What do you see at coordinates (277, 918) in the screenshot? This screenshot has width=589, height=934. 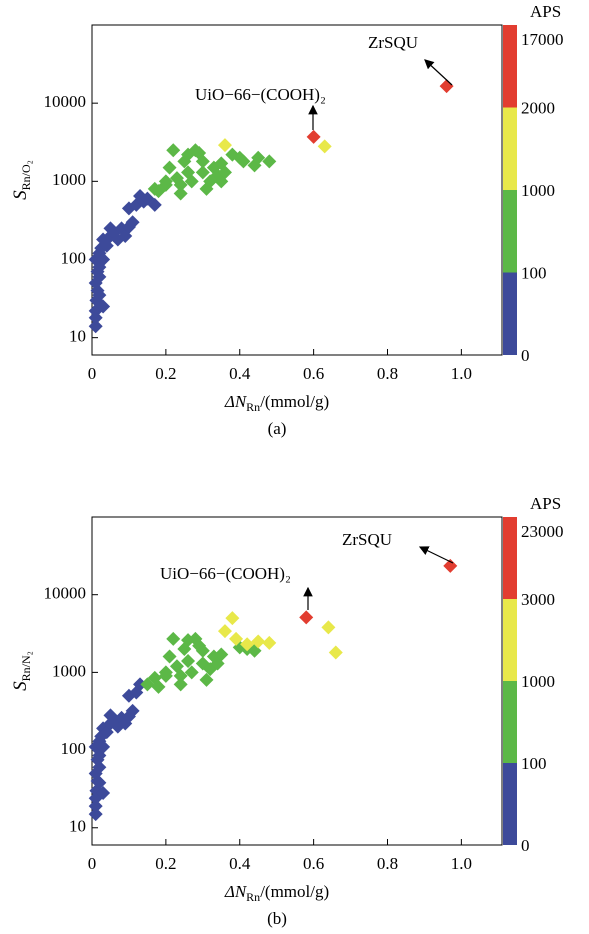 I see `caption: (b)` at bounding box center [277, 918].